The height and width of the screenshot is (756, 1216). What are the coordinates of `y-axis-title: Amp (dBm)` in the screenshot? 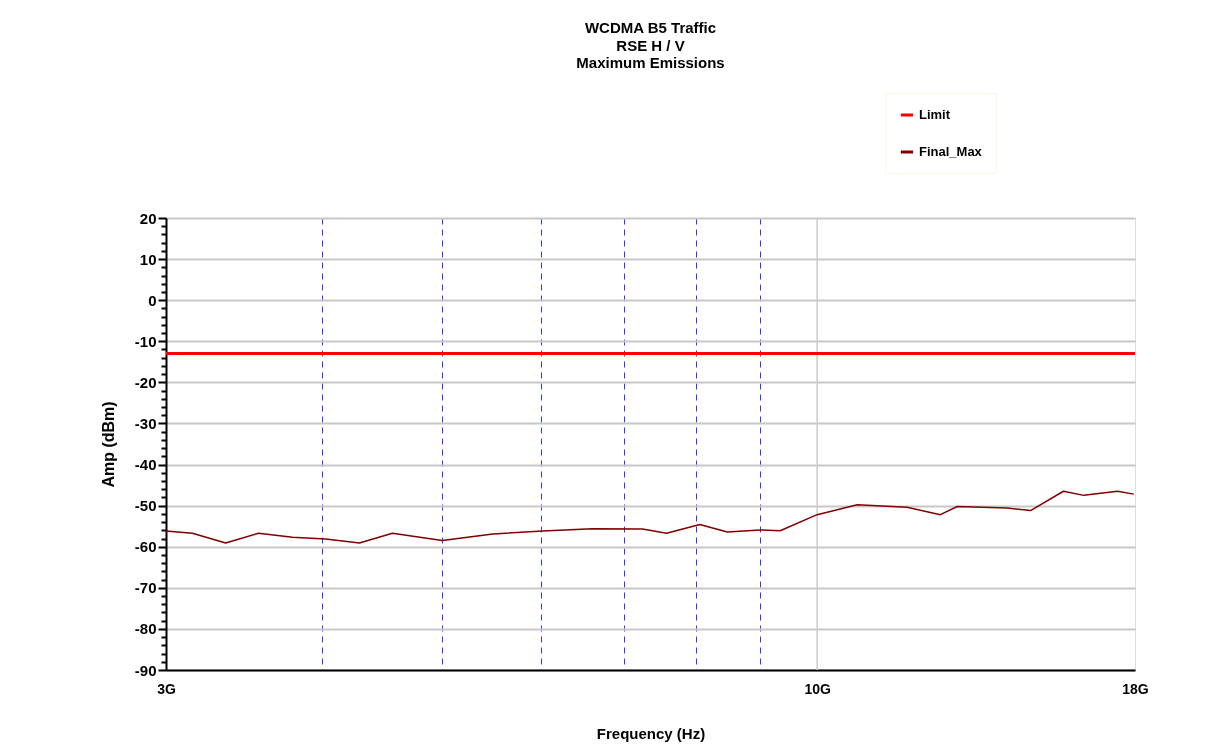 It's located at (108, 444).